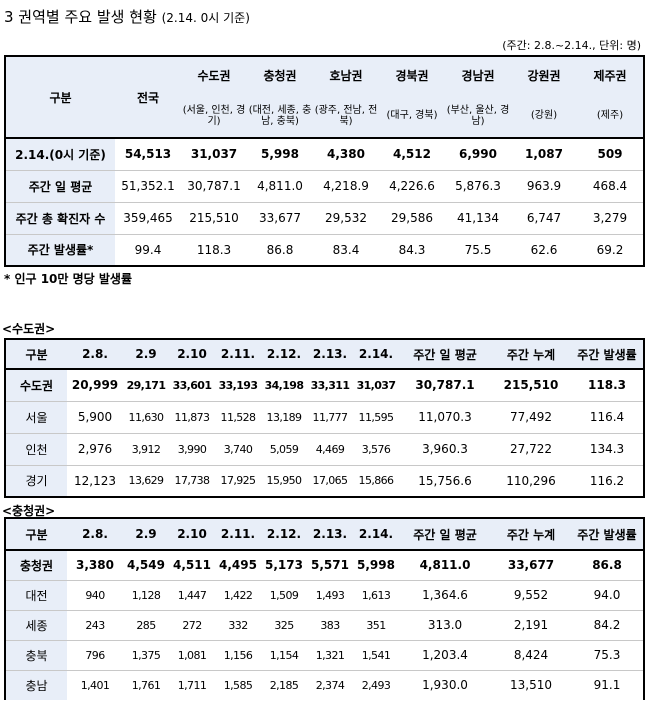 The image size is (649, 709). What do you see at coordinates (330, 448) in the screenshot?
I see `cell: 4,469` at bounding box center [330, 448].